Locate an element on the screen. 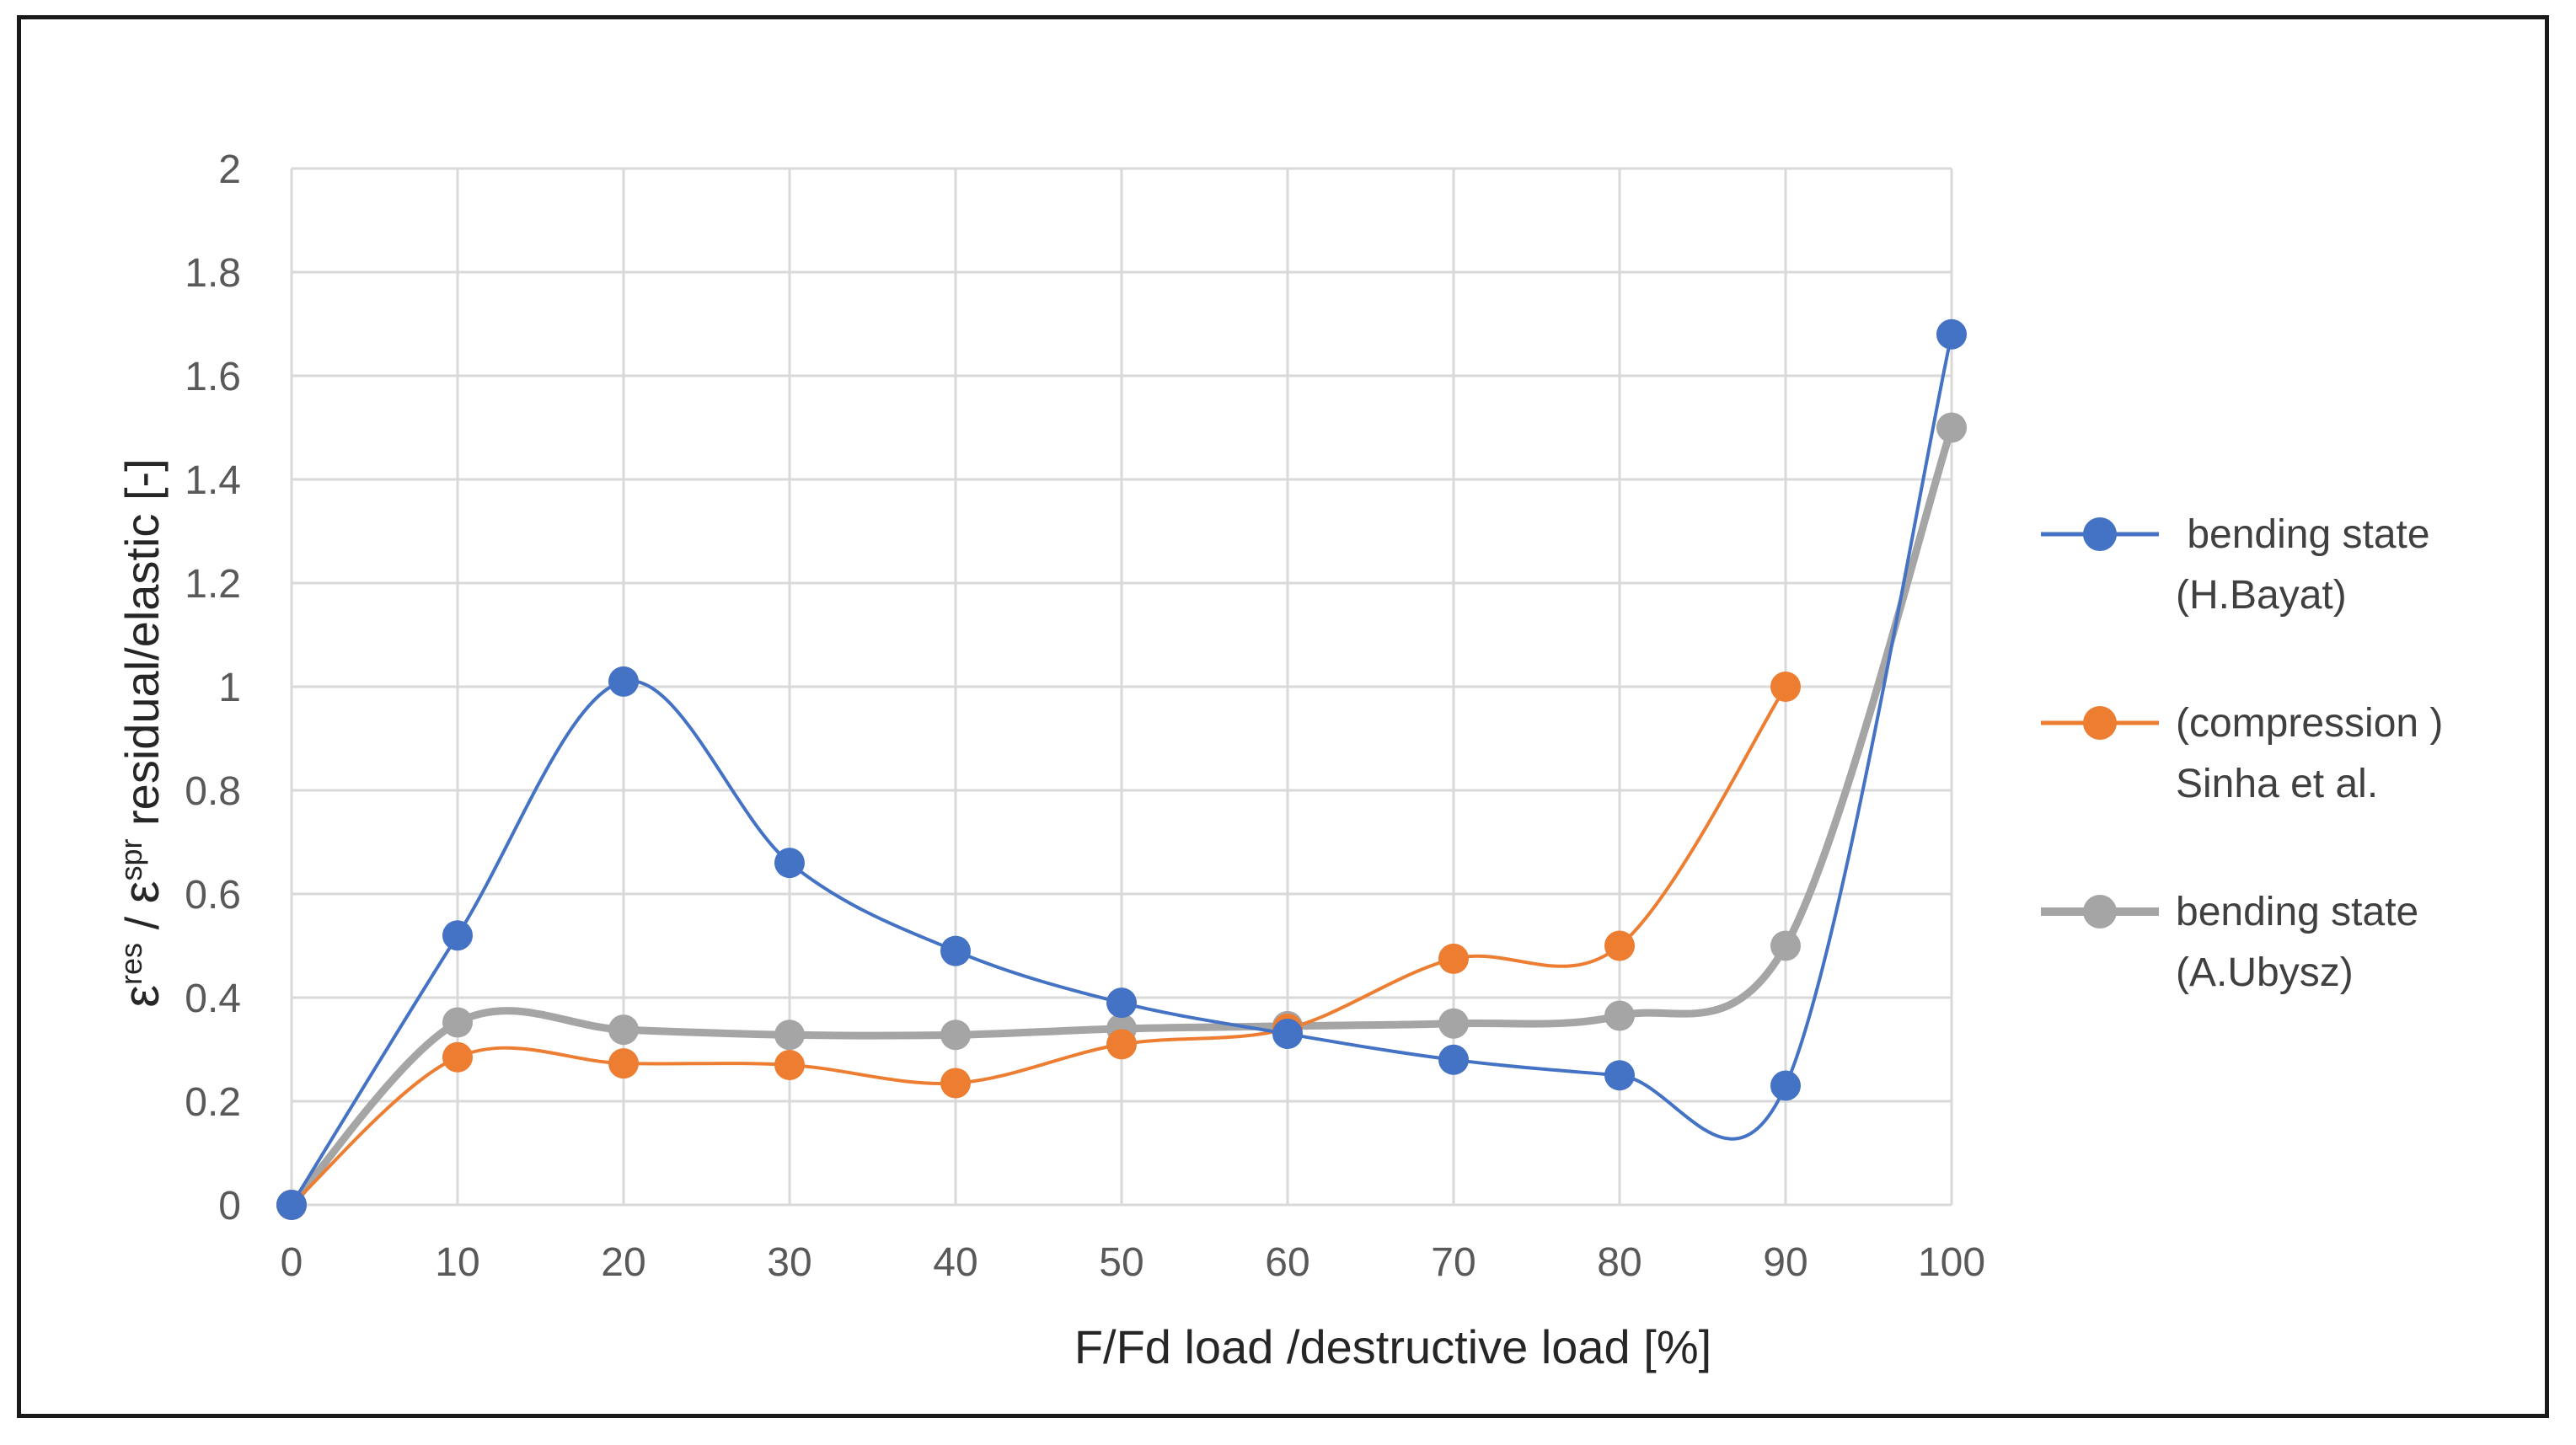  y-tick-label: 0.6 is located at coordinates (213, 895).